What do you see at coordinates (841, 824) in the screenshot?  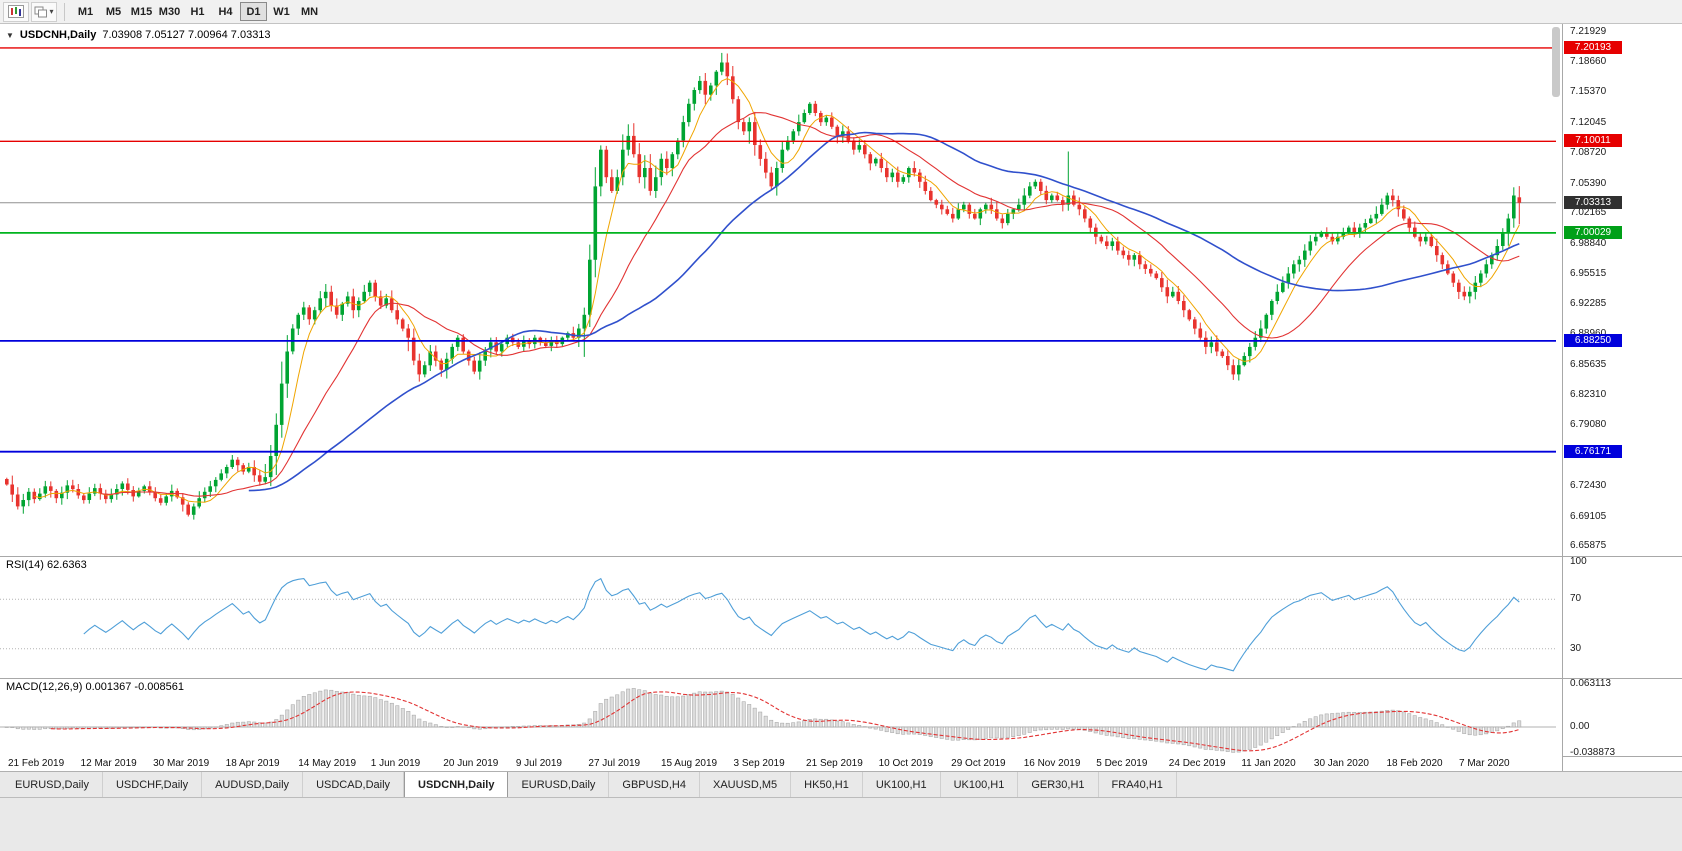 I see `status-bar` at bounding box center [841, 824].